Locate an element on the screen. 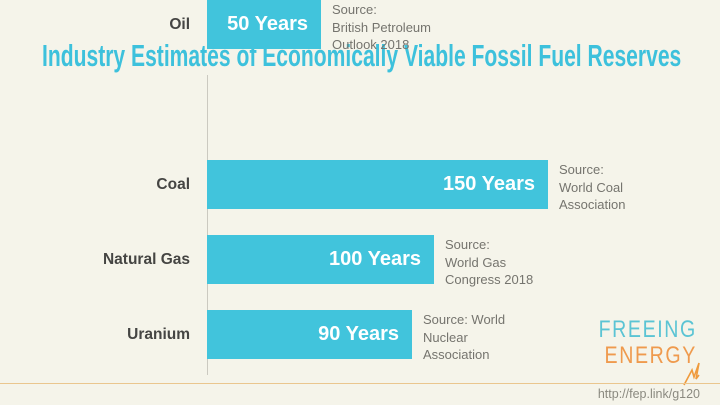 This screenshot has height=405, width=720. source-annotation-oil: Source: British Petroleum Outlook 2018 is located at coordinates (381, 27).